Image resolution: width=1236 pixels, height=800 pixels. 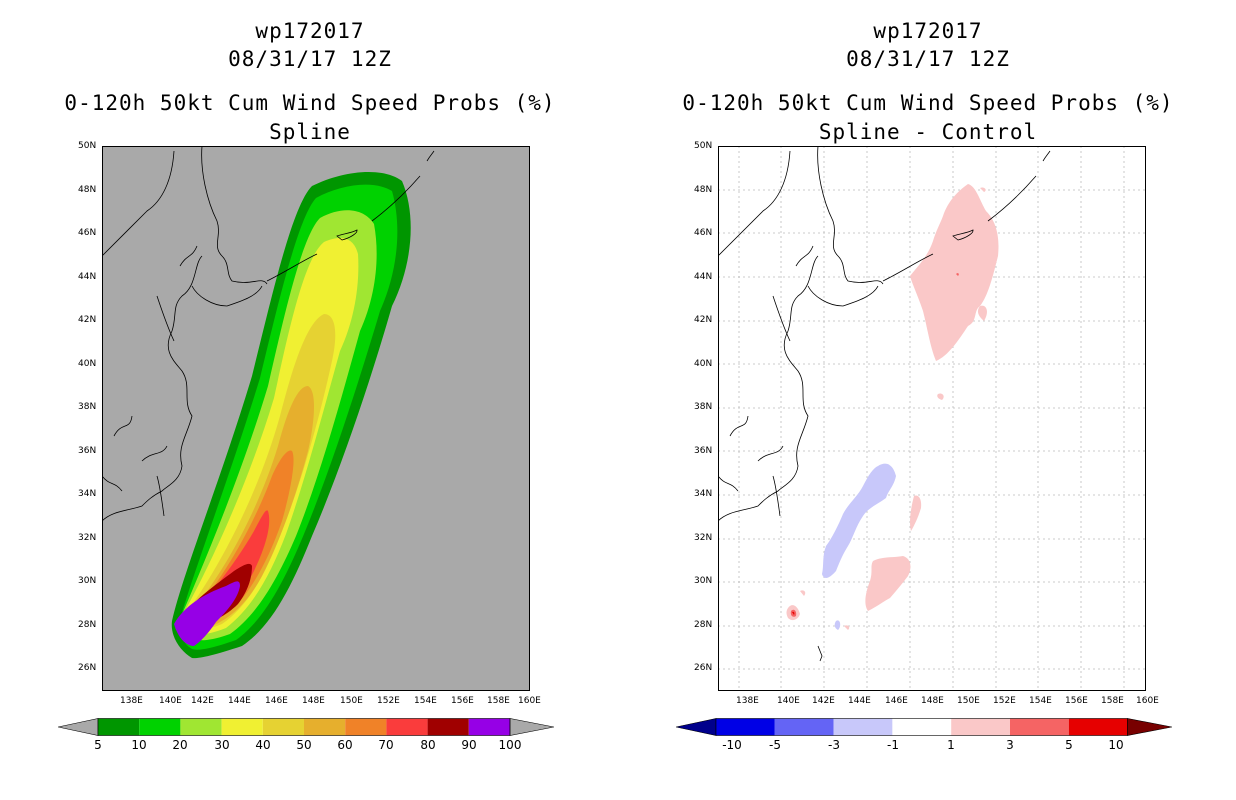 I want to click on colorbar-label: 70, so click(x=386, y=745).